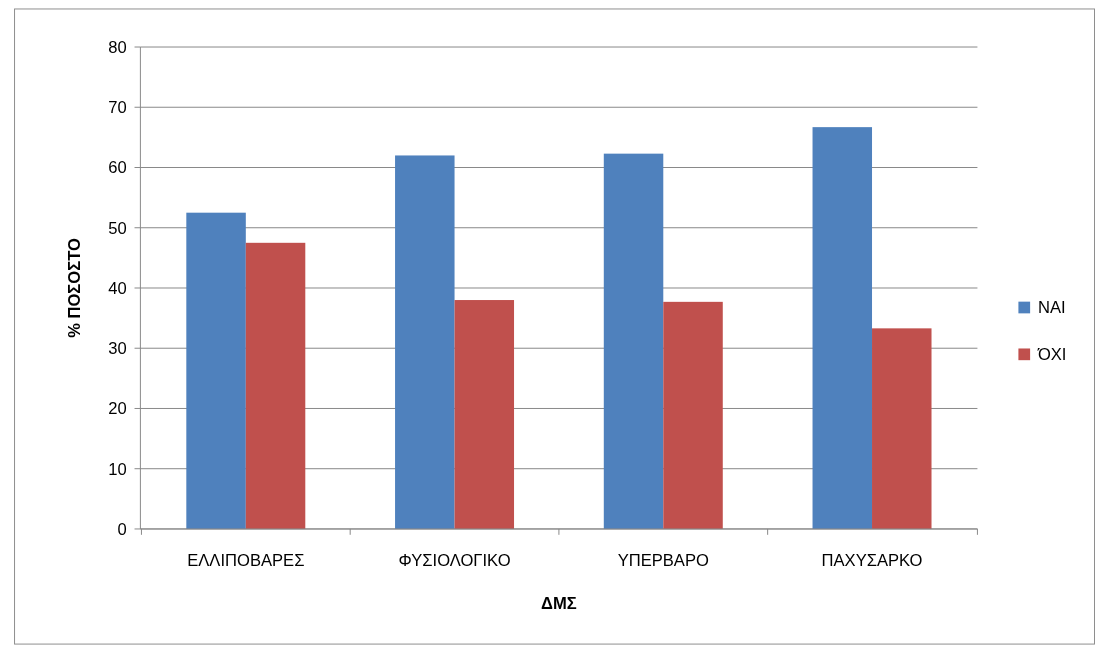 The height and width of the screenshot is (655, 1111). Describe the element at coordinates (117, 349) in the screenshot. I see `y-tick-label: 30` at that location.